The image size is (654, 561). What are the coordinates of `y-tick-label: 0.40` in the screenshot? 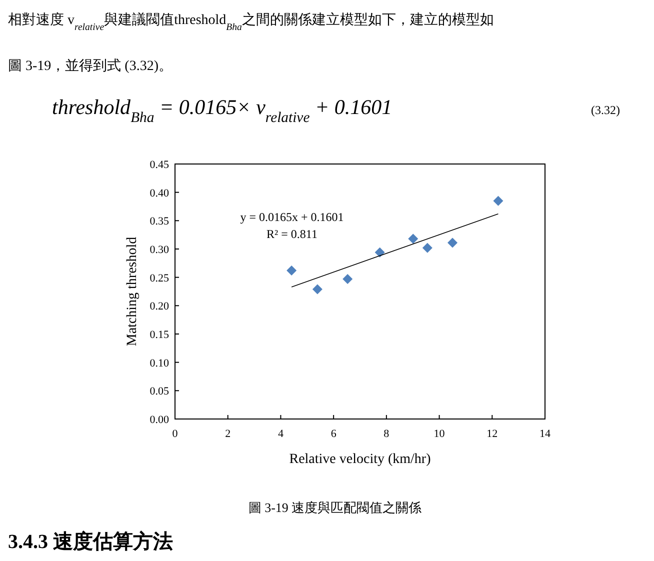 It's located at (160, 193).